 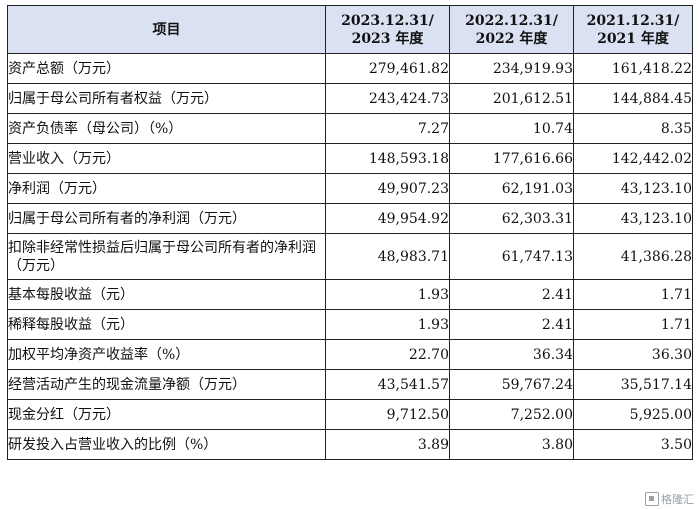 What do you see at coordinates (387, 128) in the screenshot?
I see `value-2023: 7.27` at bounding box center [387, 128].